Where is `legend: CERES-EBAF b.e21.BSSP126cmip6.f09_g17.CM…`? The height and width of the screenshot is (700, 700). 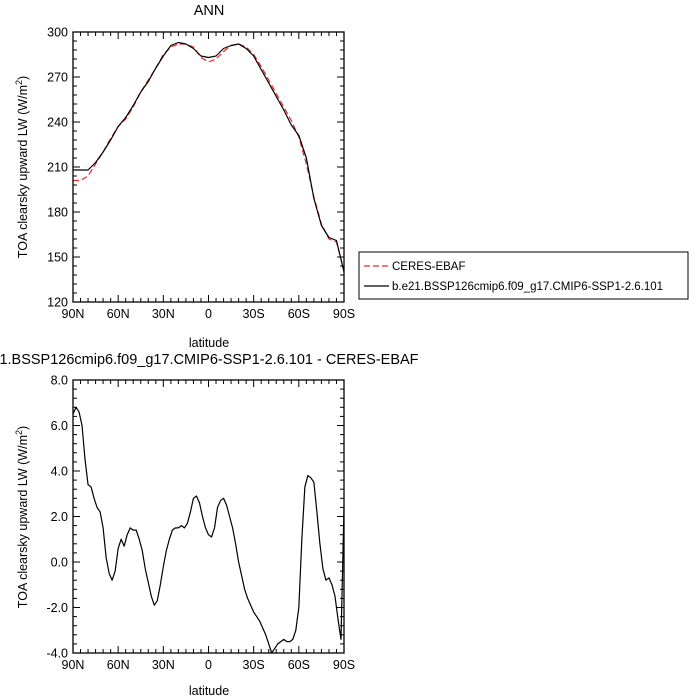 legend: CERES-EBAF b.e21.BSSP126cmip6.f09_g17.CM… is located at coordinates (523, 275).